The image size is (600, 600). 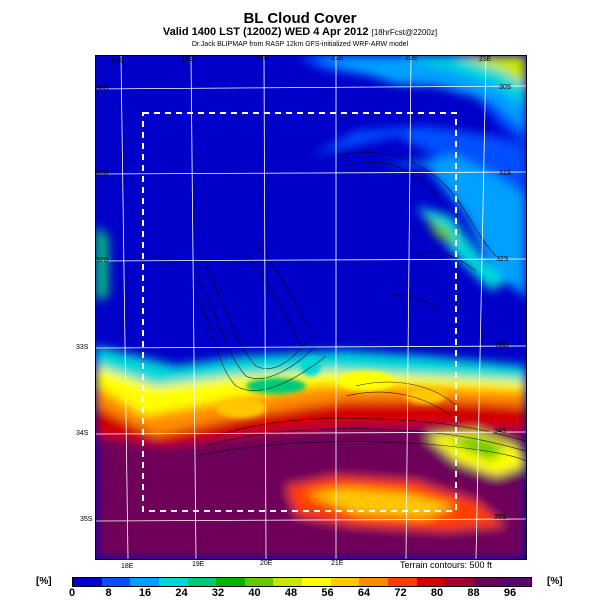 I want to click on terrain-contour-note: Terrain contours: 500 ft, so click(x=446, y=565).